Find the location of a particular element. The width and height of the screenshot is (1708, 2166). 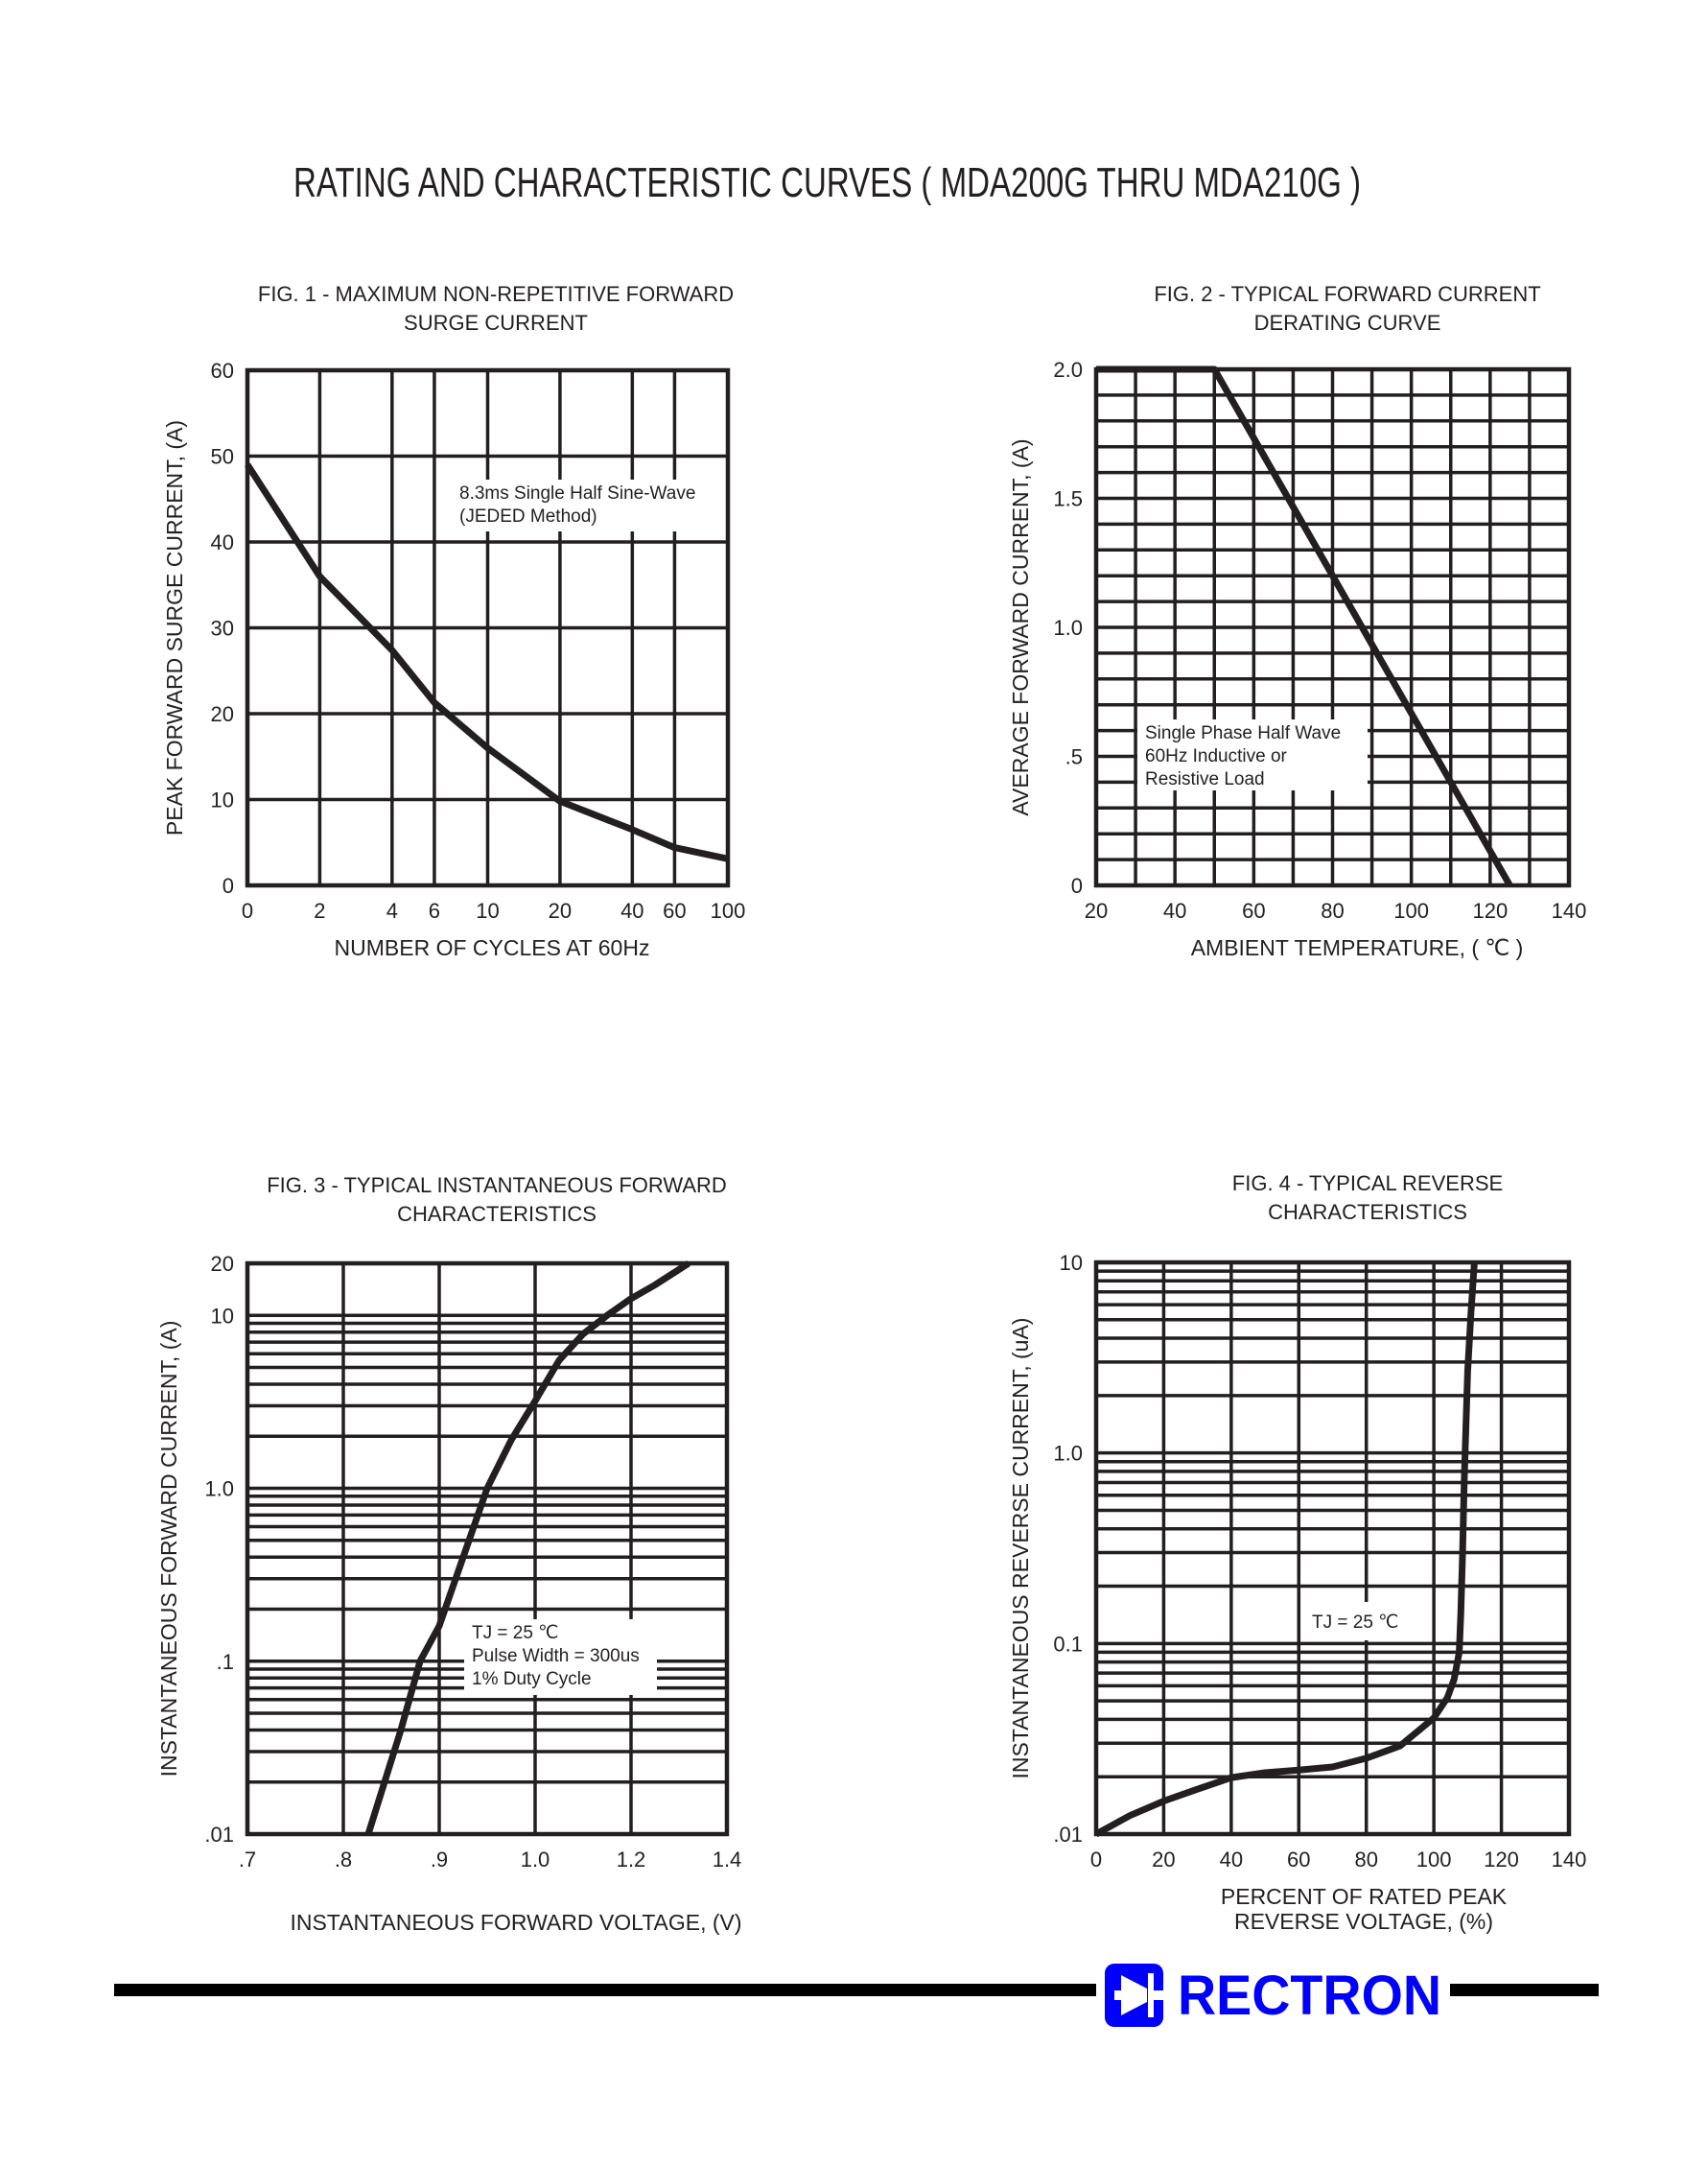

y-tick-label: 60 is located at coordinates (223, 371).